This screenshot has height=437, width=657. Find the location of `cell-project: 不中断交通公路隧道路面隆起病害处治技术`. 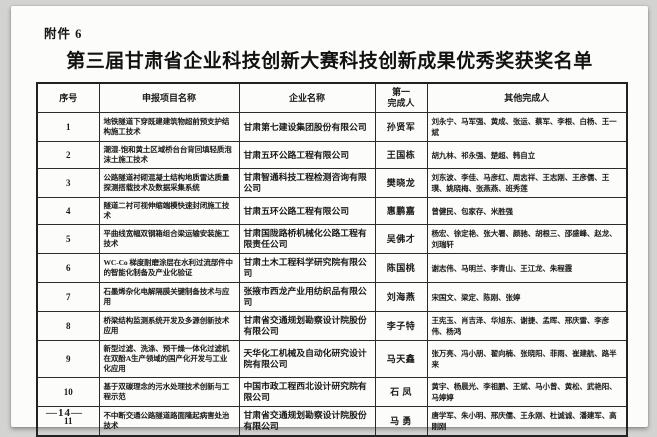

cell-project: 不中断交通公路隧道路面隆起病害处治技术 is located at coordinates (169, 421).